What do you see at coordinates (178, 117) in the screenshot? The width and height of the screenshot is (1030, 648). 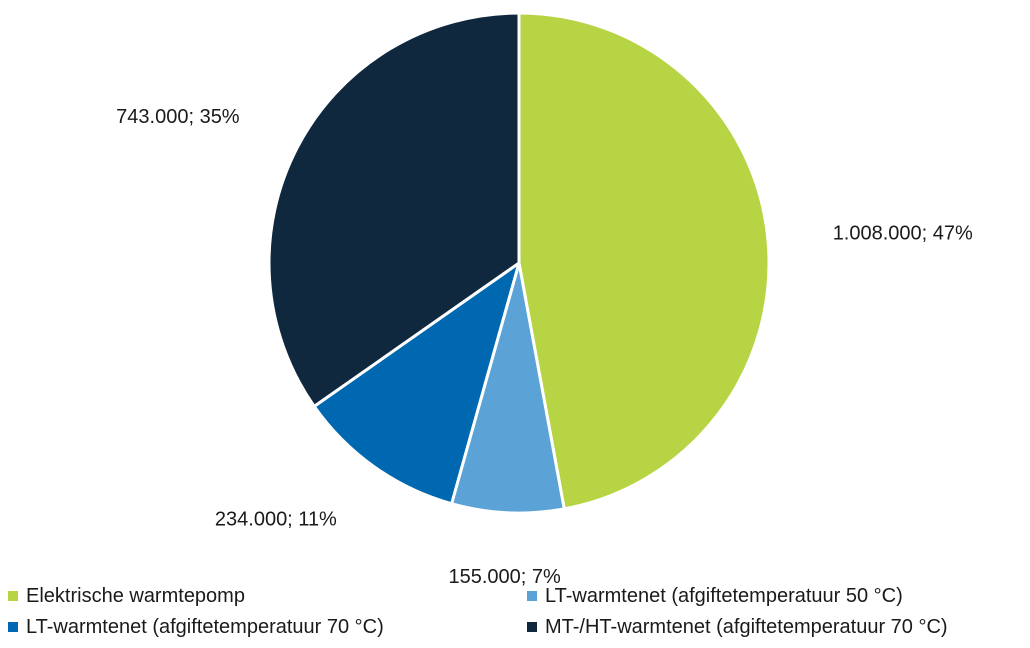 I see `data-label-mt-ht-warmtenet-afgiftetemperatuur-70-c: 743.000; 35%` at bounding box center [178, 117].